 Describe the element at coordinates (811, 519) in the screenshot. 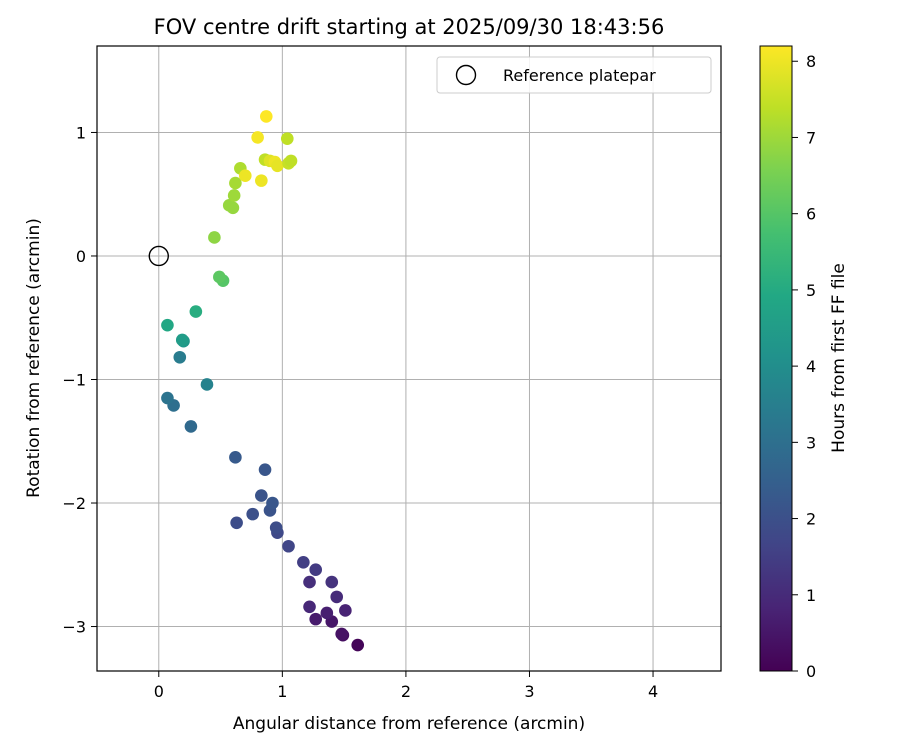

I see `colorbar-tick-label: 2` at that location.